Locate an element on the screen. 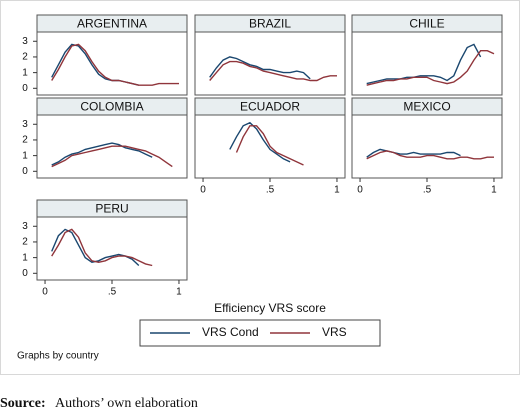  panel-title: CHILE is located at coordinates (426, 24).